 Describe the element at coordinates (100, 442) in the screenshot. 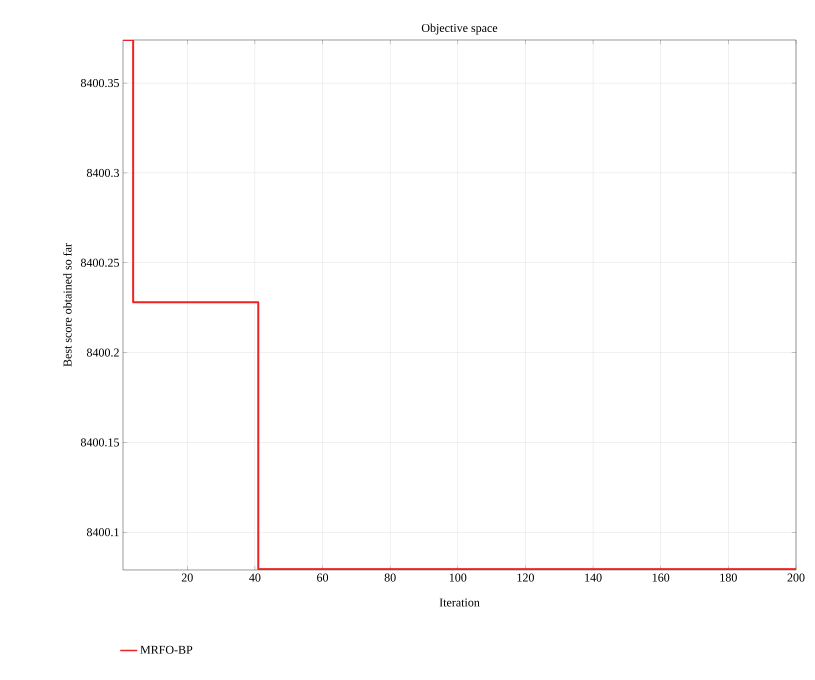

I see `y-tick-label: 8400.15` at that location.